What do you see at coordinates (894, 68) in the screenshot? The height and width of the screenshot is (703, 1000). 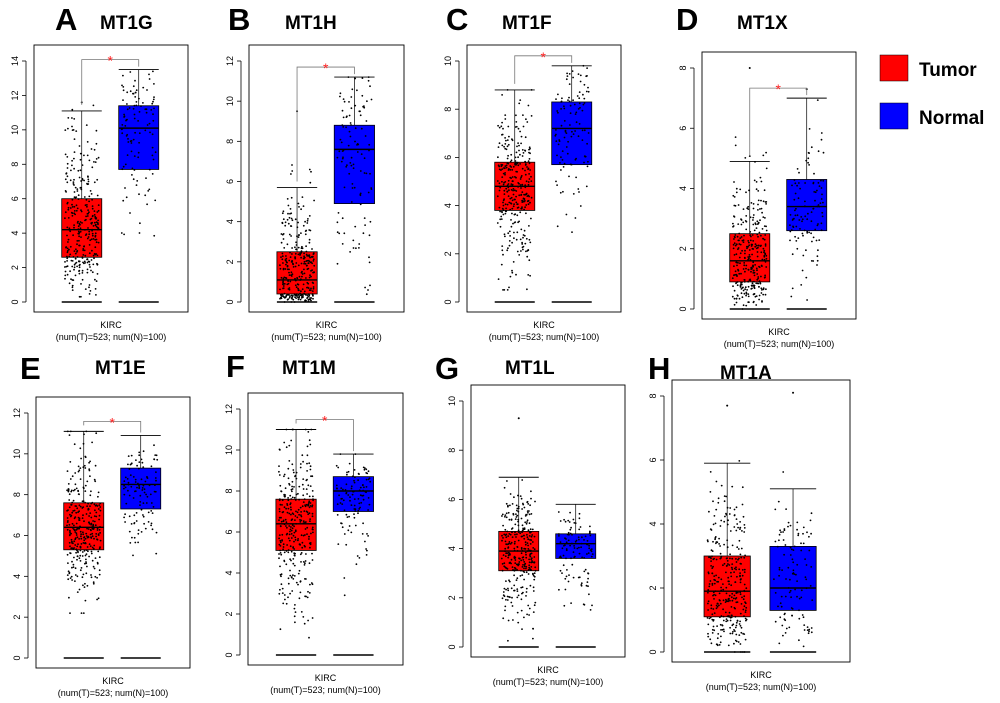 I see `legend-swatch-tumor` at bounding box center [894, 68].